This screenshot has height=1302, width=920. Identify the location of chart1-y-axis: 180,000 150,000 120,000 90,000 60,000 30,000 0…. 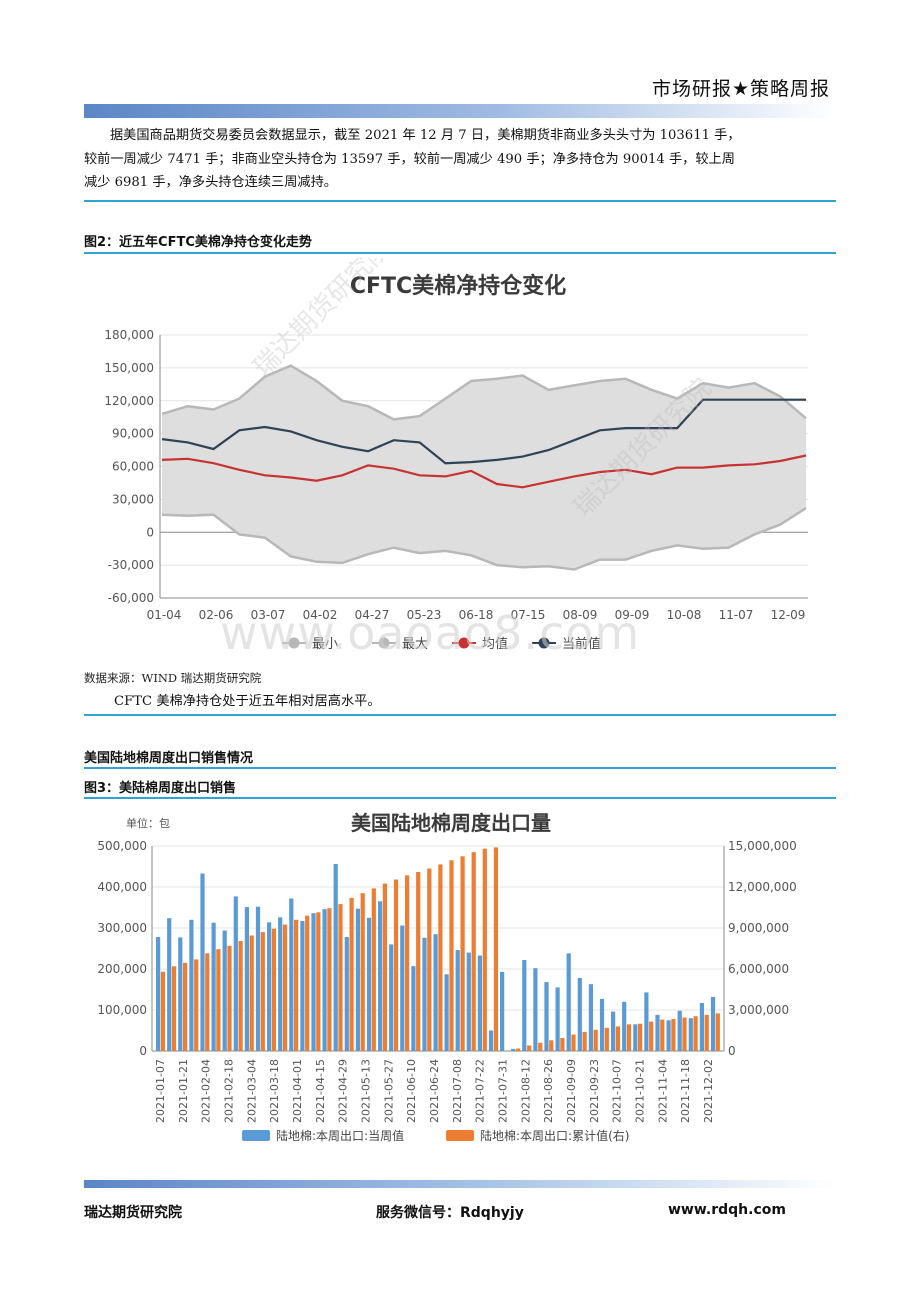
(129, 466).